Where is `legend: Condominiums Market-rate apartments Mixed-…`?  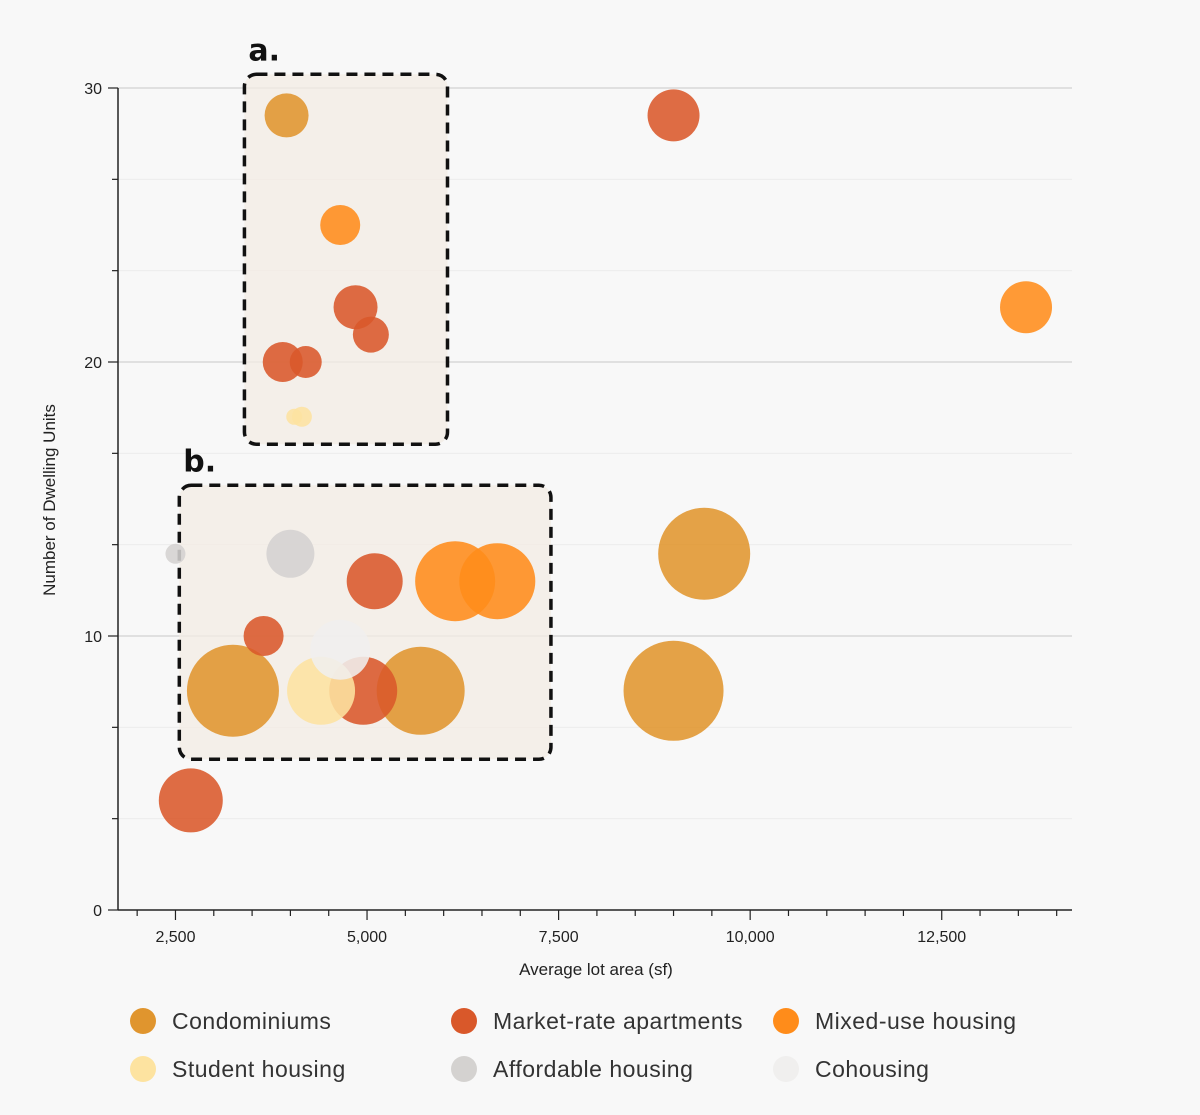
legend: Condominiums Market-rate apartments Mixed-… is located at coordinates (573, 1045).